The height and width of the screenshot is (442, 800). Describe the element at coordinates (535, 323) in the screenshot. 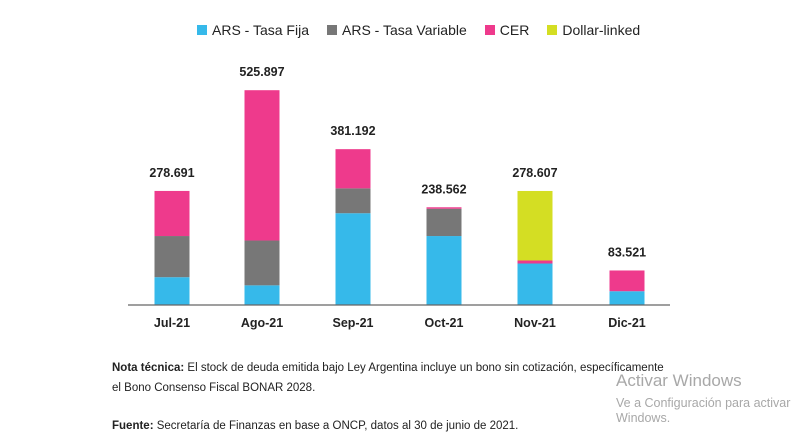

I see `x-tick-label: Nov-21` at that location.